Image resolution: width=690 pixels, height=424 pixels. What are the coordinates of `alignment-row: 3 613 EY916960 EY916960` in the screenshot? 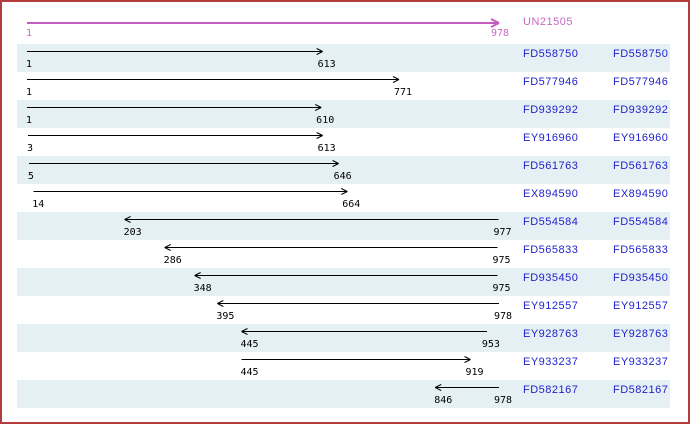 It's located at (345, 142).